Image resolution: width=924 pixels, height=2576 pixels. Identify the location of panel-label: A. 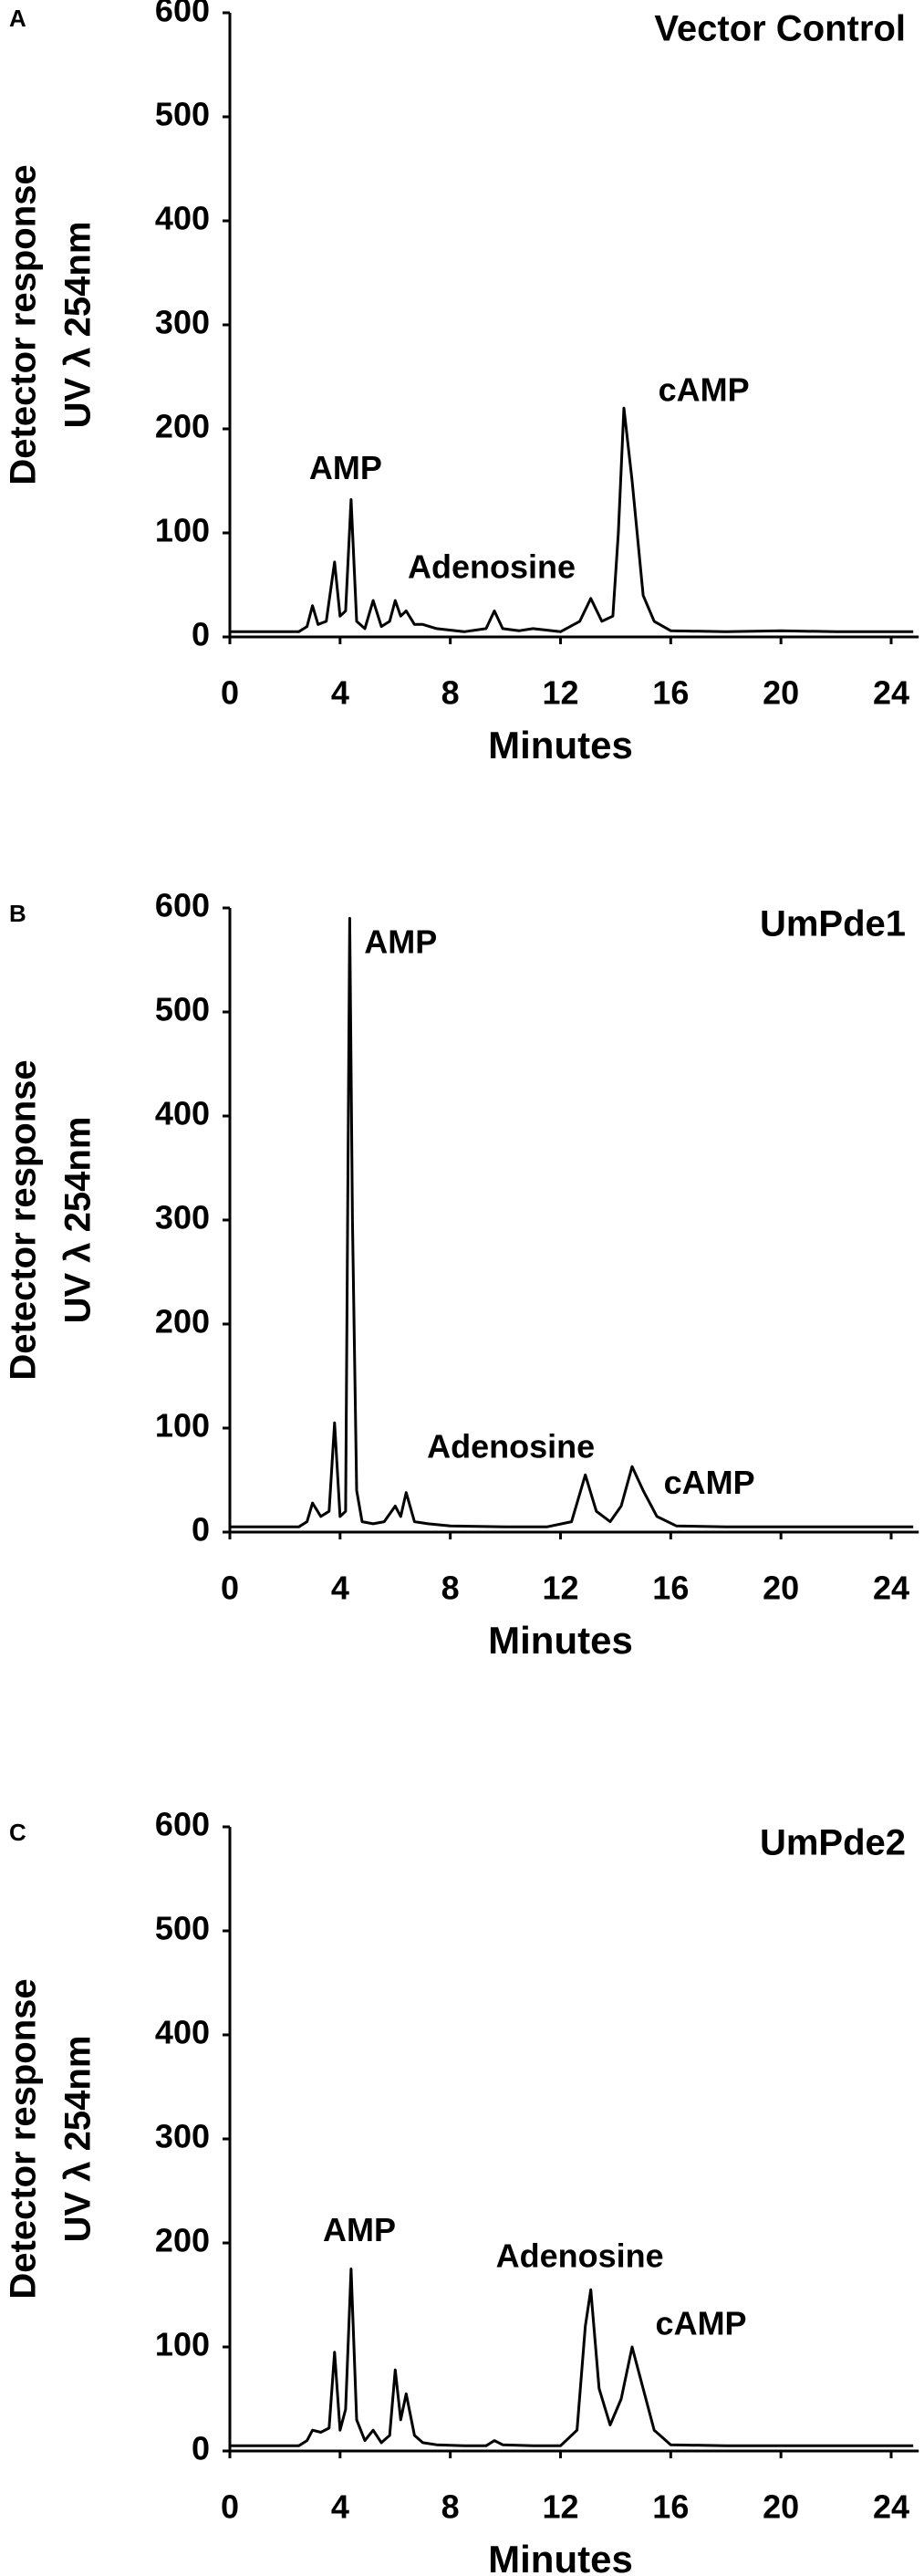
(17, 18).